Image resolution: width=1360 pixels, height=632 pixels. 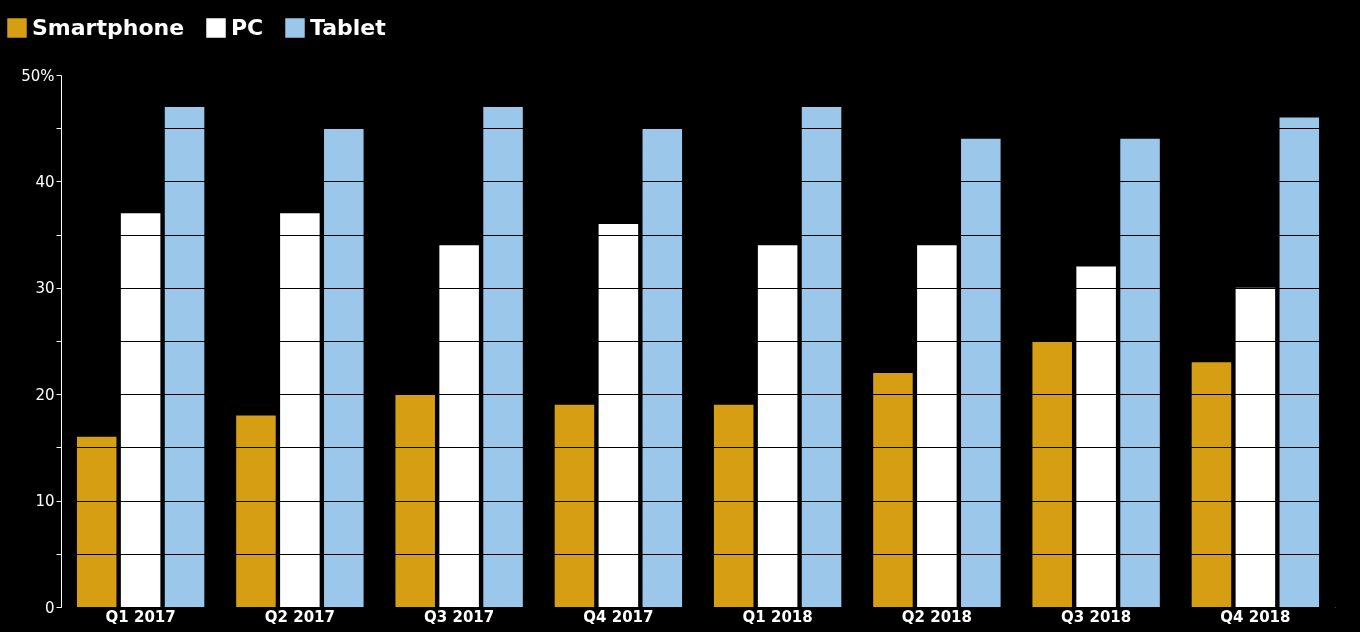 What do you see at coordinates (49, 607) in the screenshot?
I see `y-tick-label: 0` at bounding box center [49, 607].